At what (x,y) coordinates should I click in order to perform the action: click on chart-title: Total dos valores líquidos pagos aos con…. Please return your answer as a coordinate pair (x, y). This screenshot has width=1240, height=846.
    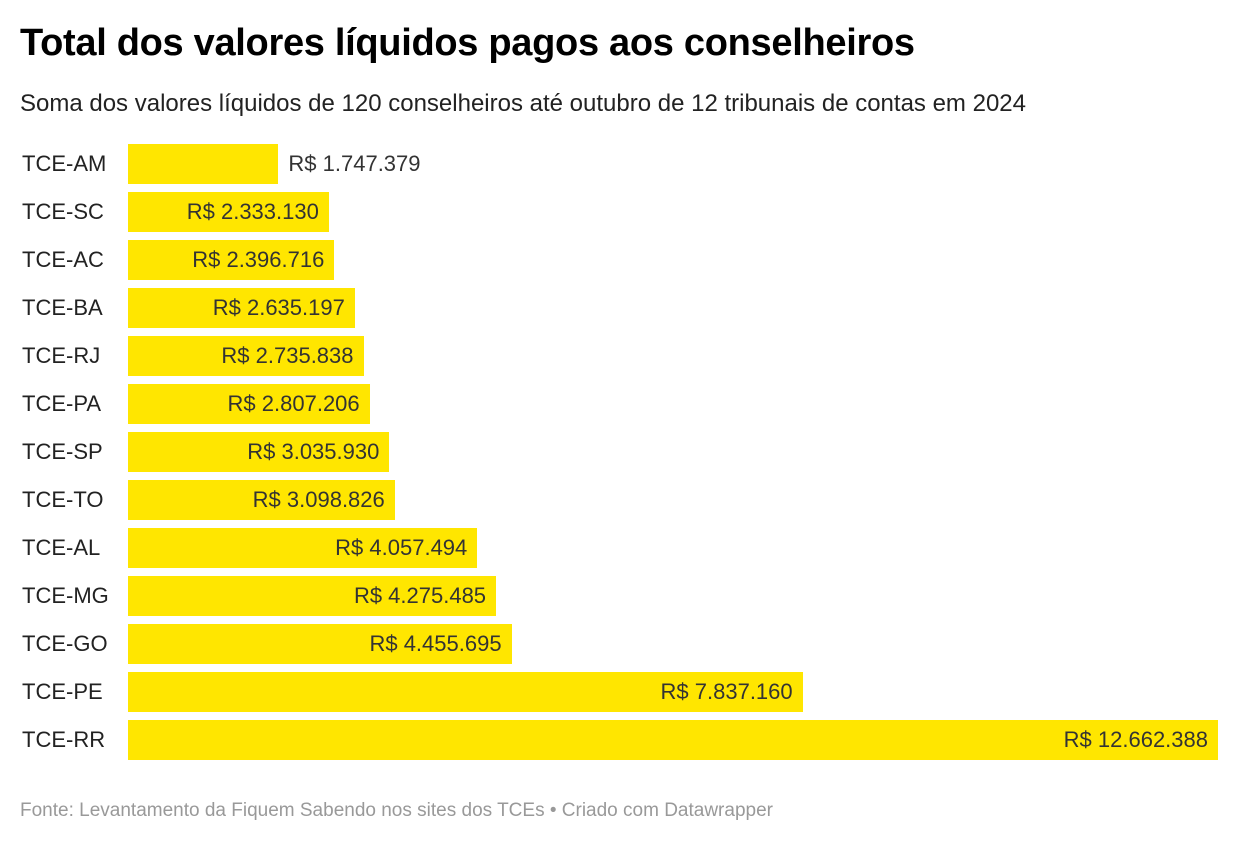
    Looking at the image, I should click on (467, 43).